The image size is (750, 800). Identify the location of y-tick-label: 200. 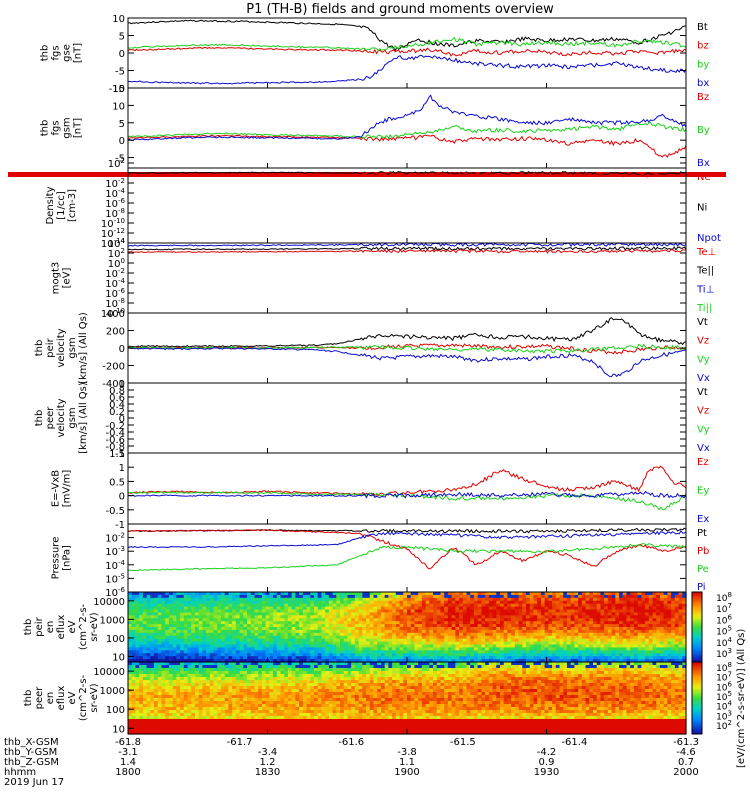
(115, 332).